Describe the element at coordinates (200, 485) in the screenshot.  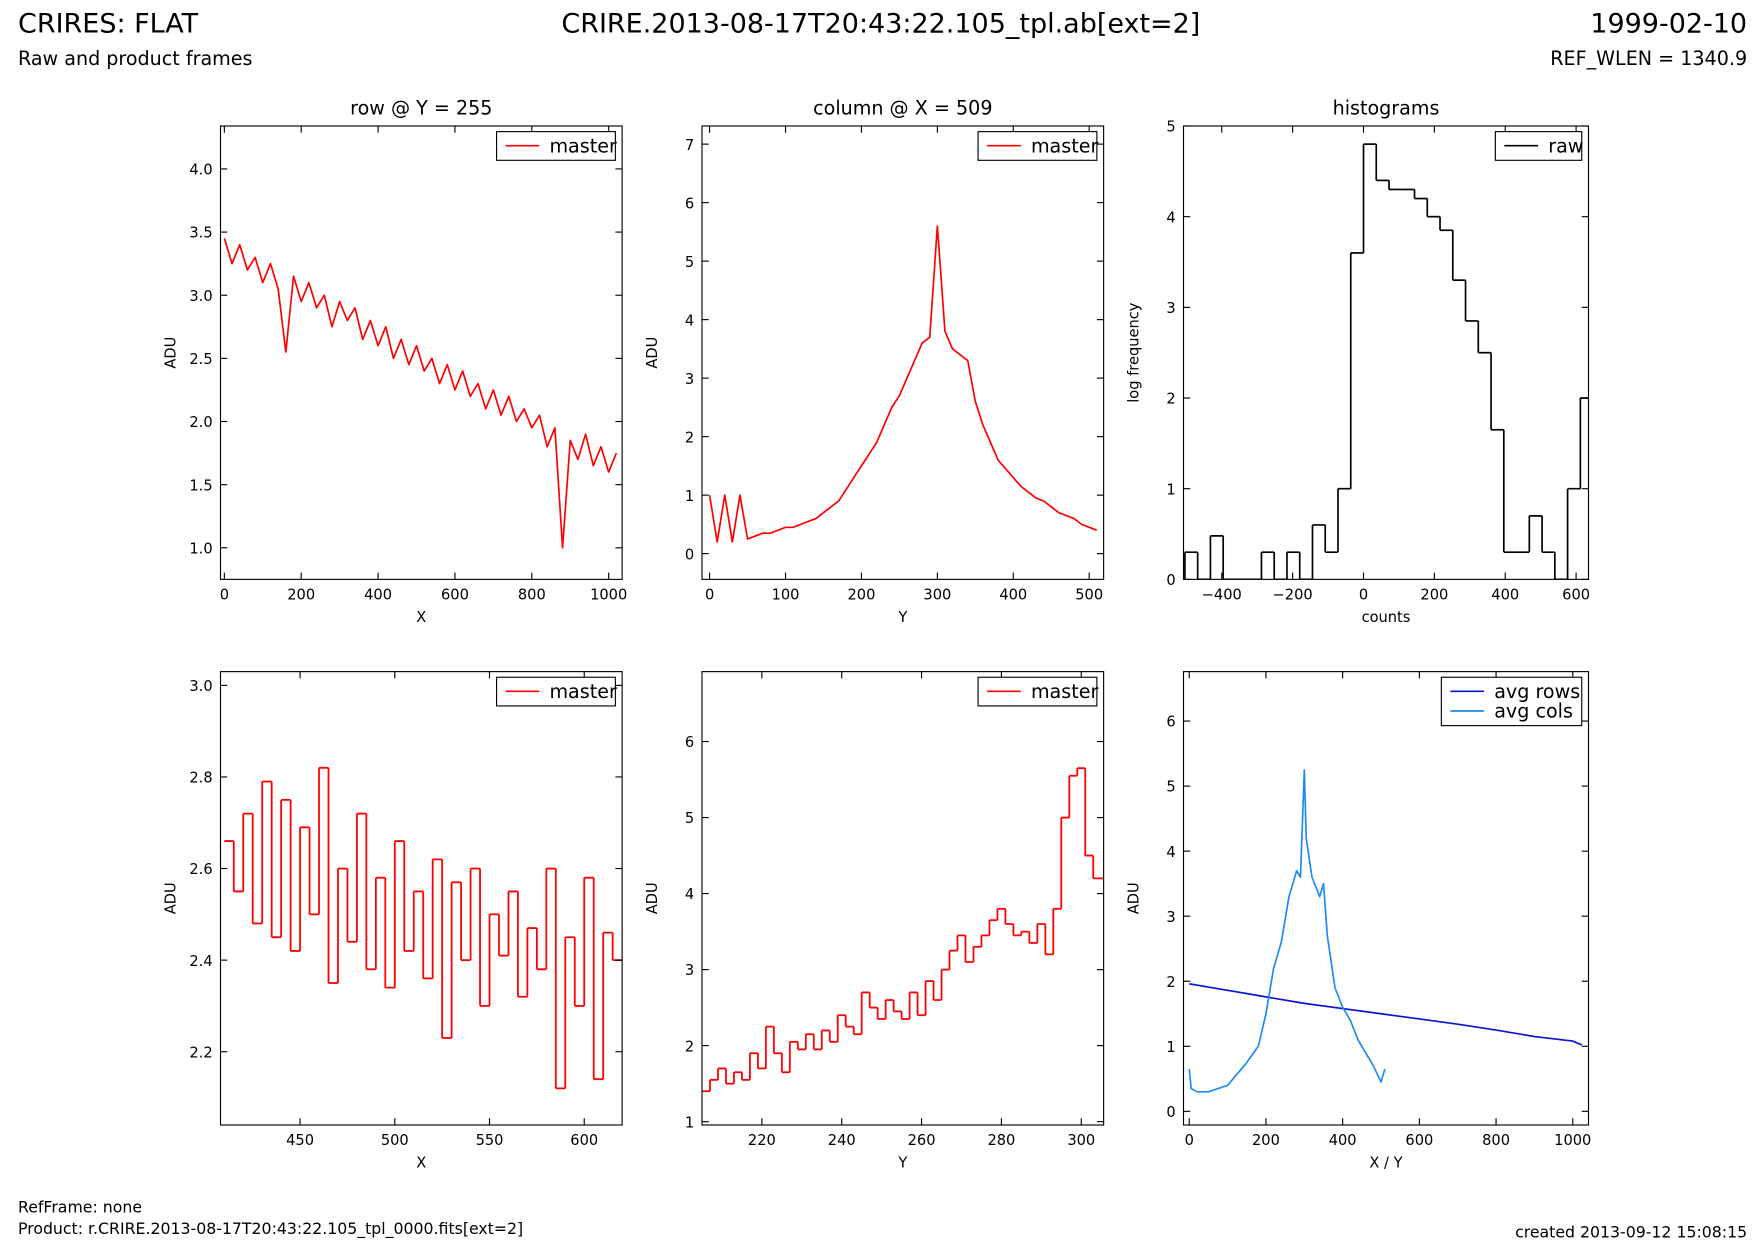
I see `y-tick-label: 1.5` at that location.